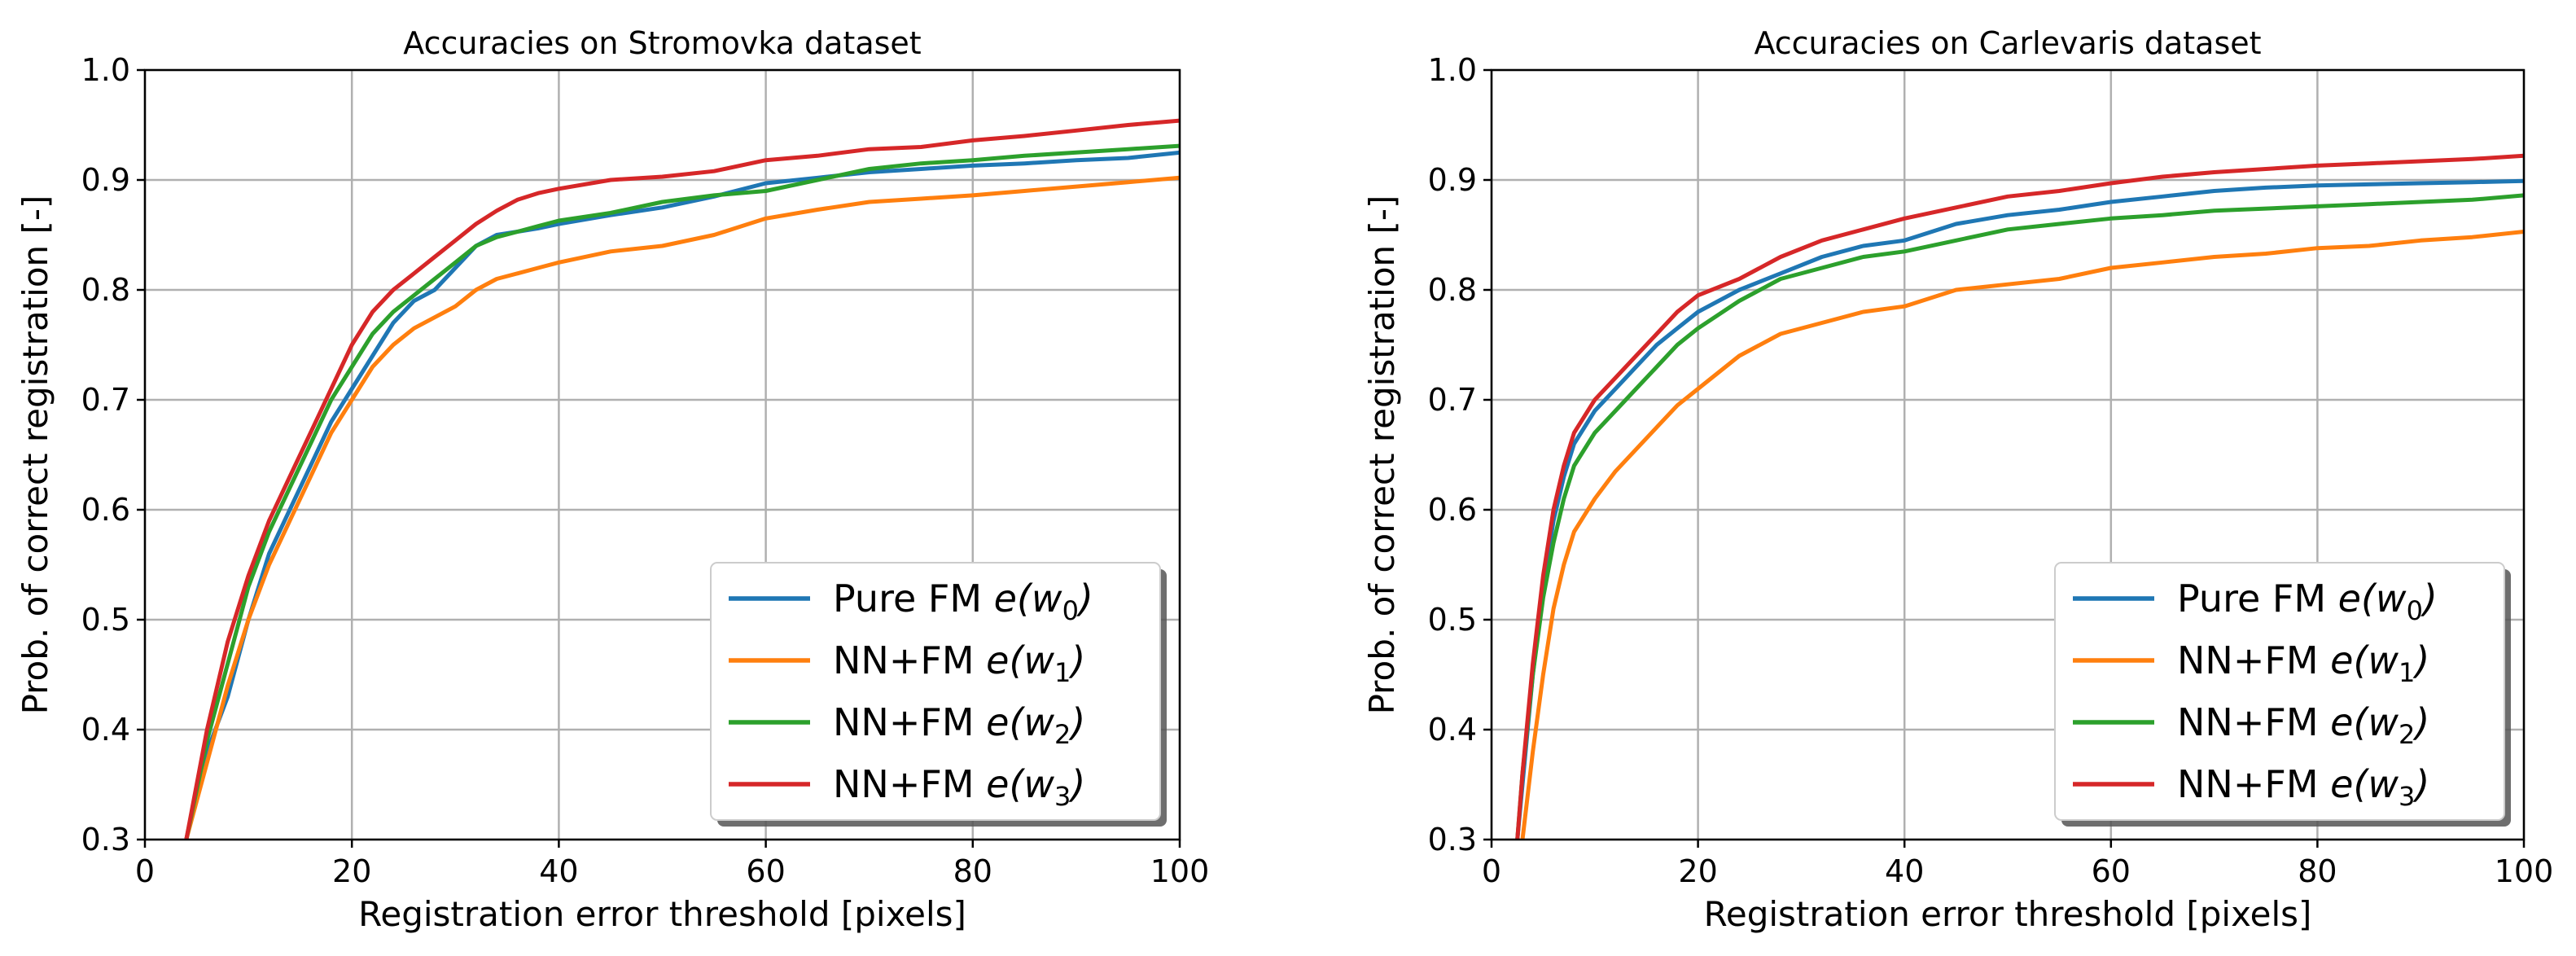  I want to click on stromovka-x-axis-label: Registration error threshold [pixels], so click(662, 914).